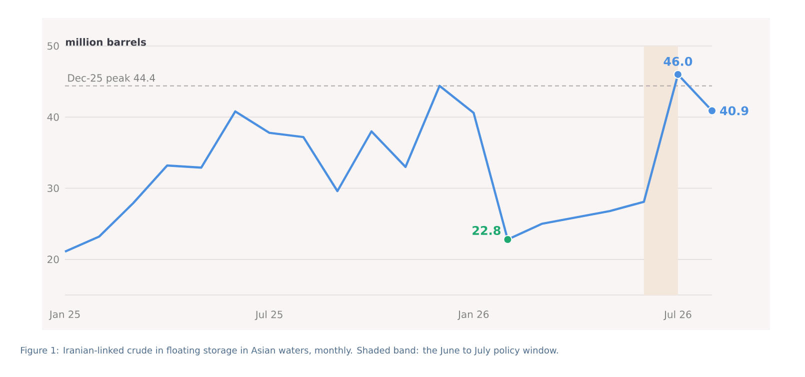 The width and height of the screenshot is (805, 377). I want to click on x-tick-label: Jul 25, so click(268, 315).